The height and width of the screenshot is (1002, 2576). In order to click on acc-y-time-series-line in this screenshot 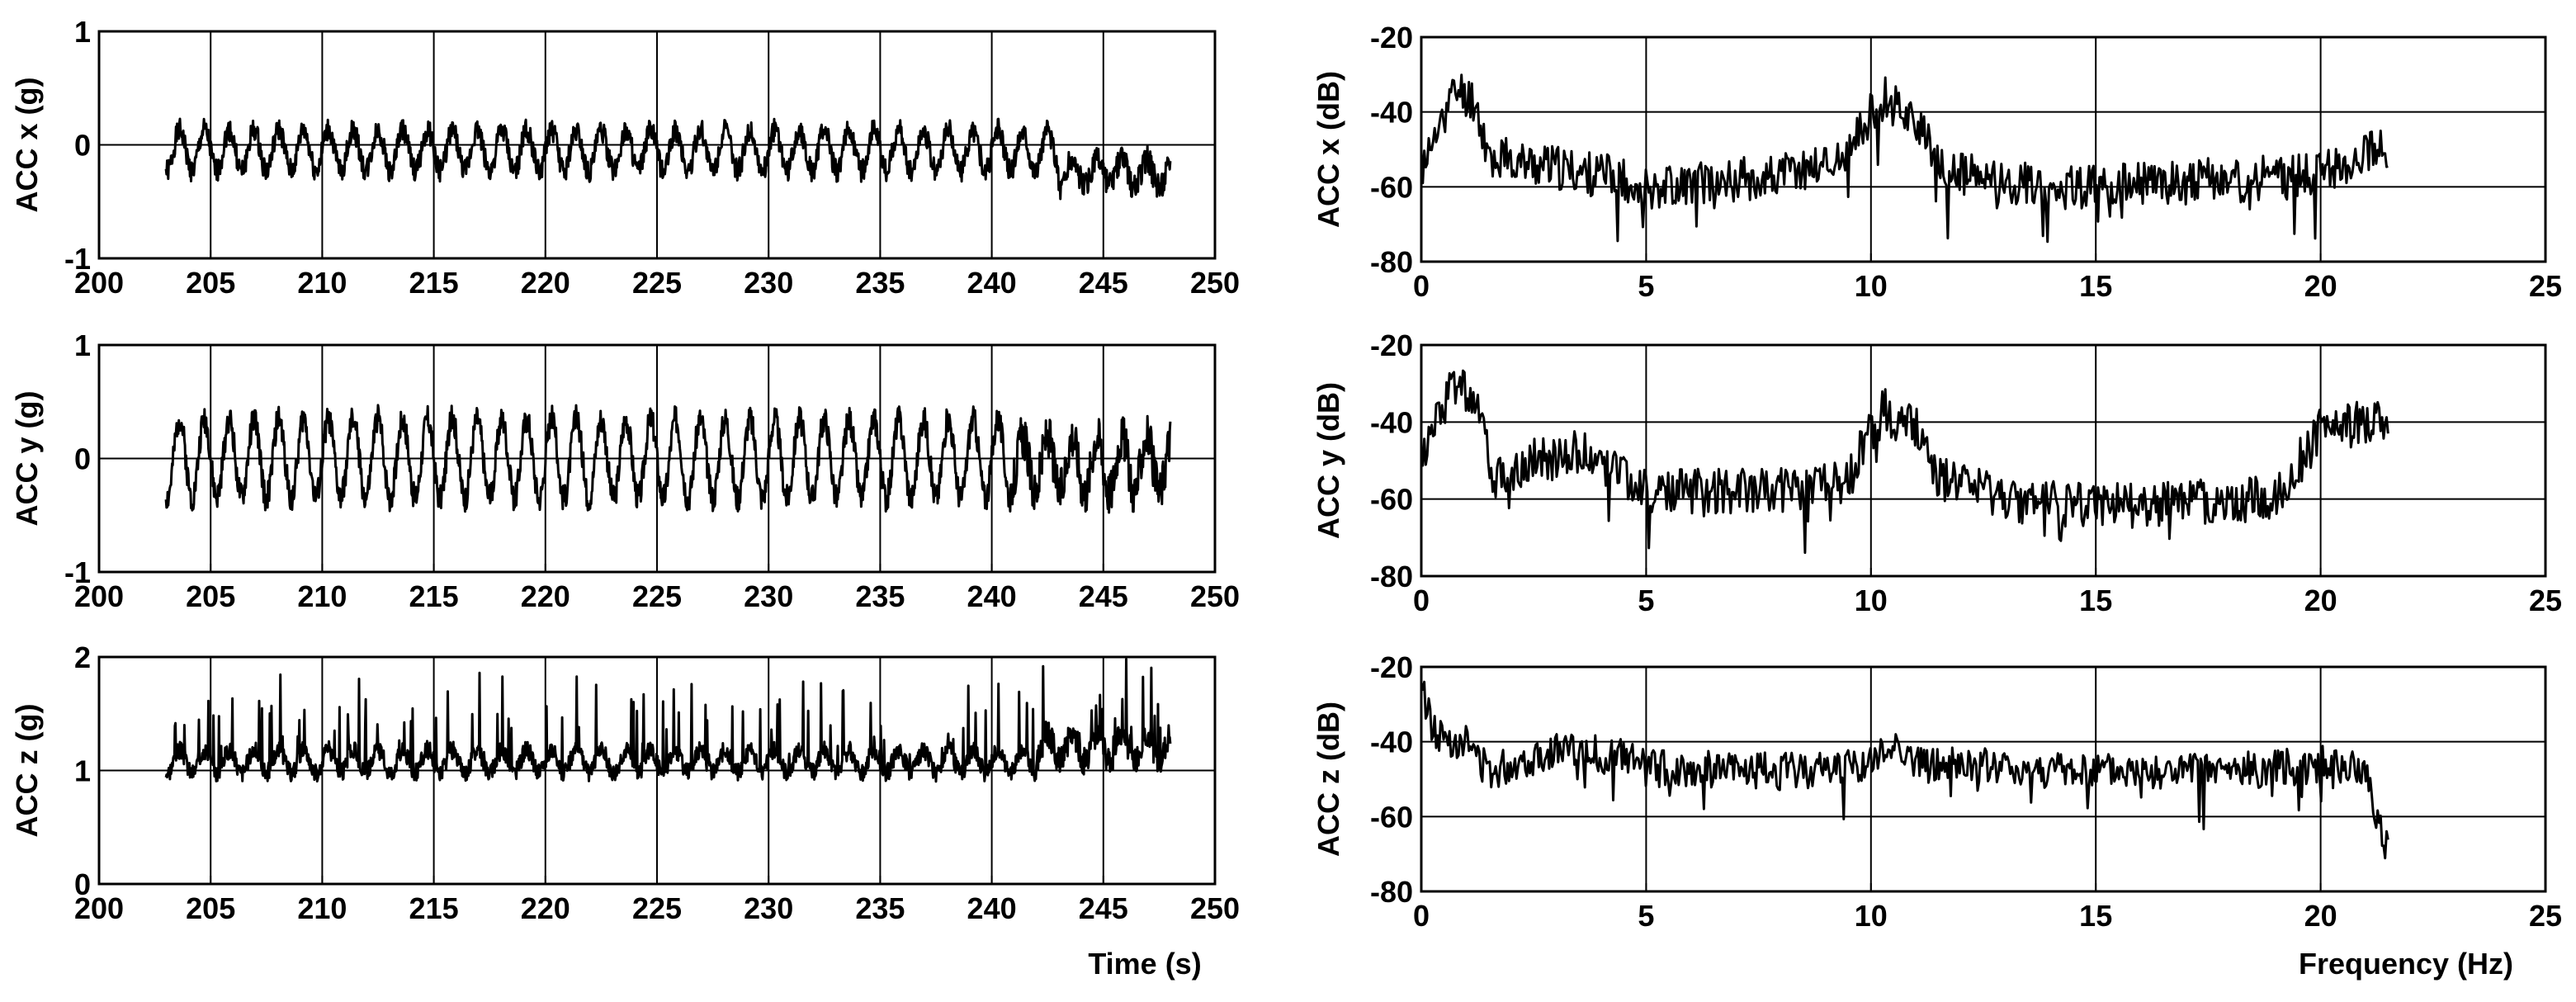, I will do `click(668, 459)`.